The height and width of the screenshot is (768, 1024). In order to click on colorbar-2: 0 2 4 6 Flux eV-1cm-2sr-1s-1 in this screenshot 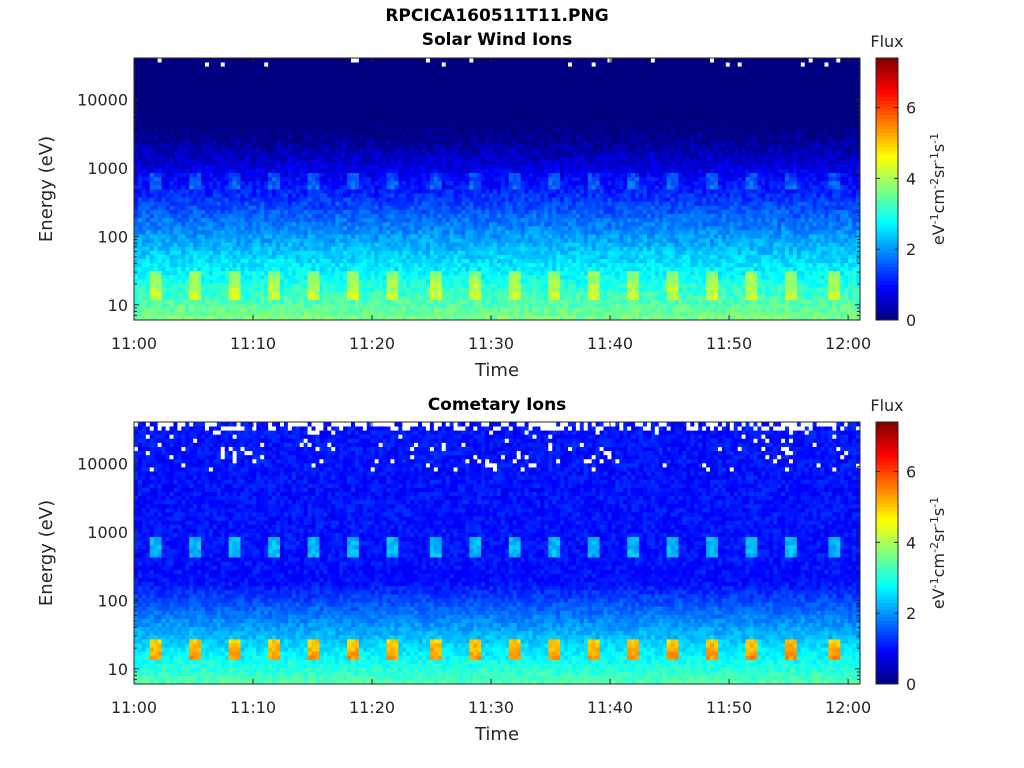, I will do `click(909, 545)`.